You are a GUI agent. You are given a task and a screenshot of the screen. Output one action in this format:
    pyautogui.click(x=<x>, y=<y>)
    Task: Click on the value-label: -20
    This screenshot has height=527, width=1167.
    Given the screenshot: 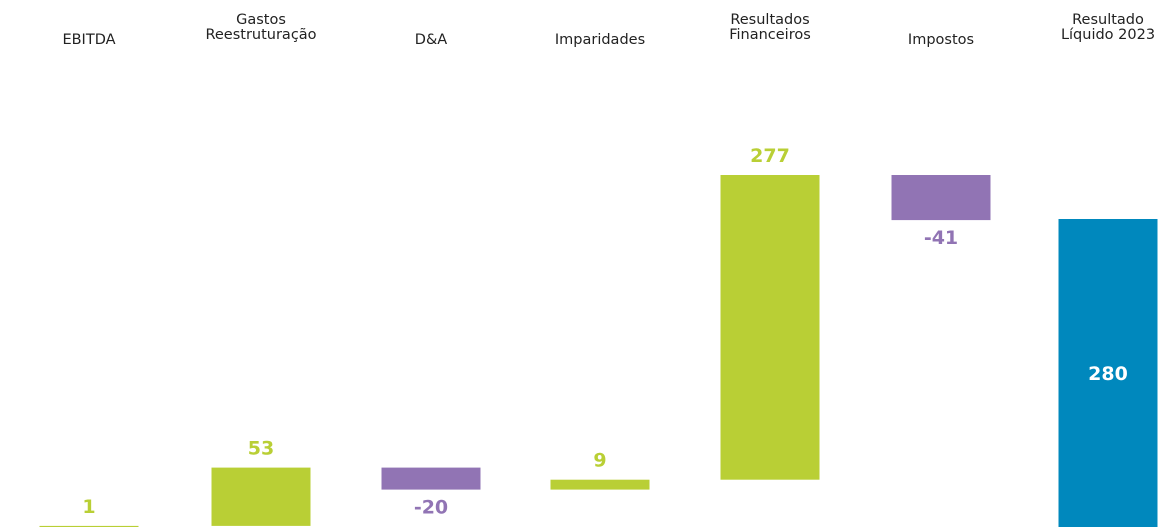 What is the action you would take?
    pyautogui.click(x=431, y=508)
    